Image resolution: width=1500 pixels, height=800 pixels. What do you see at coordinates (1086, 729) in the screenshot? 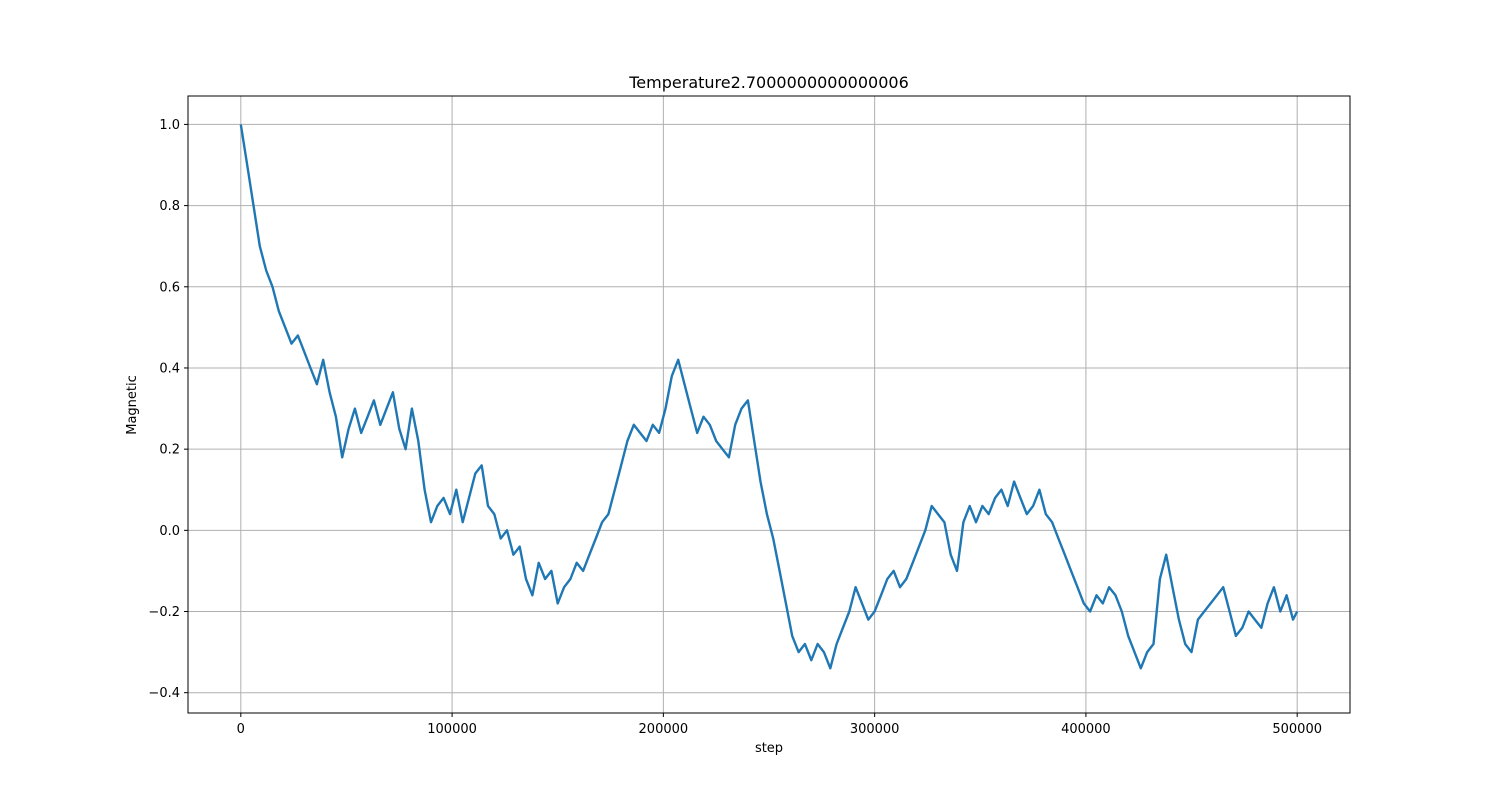
I see `x-tick-label: 400000` at bounding box center [1086, 729].